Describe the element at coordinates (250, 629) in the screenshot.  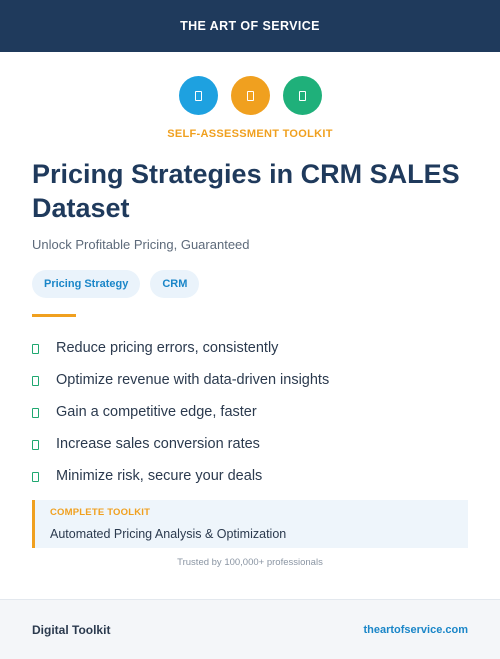
I see `footer: Digital Toolkit theartofservice.com` at that location.